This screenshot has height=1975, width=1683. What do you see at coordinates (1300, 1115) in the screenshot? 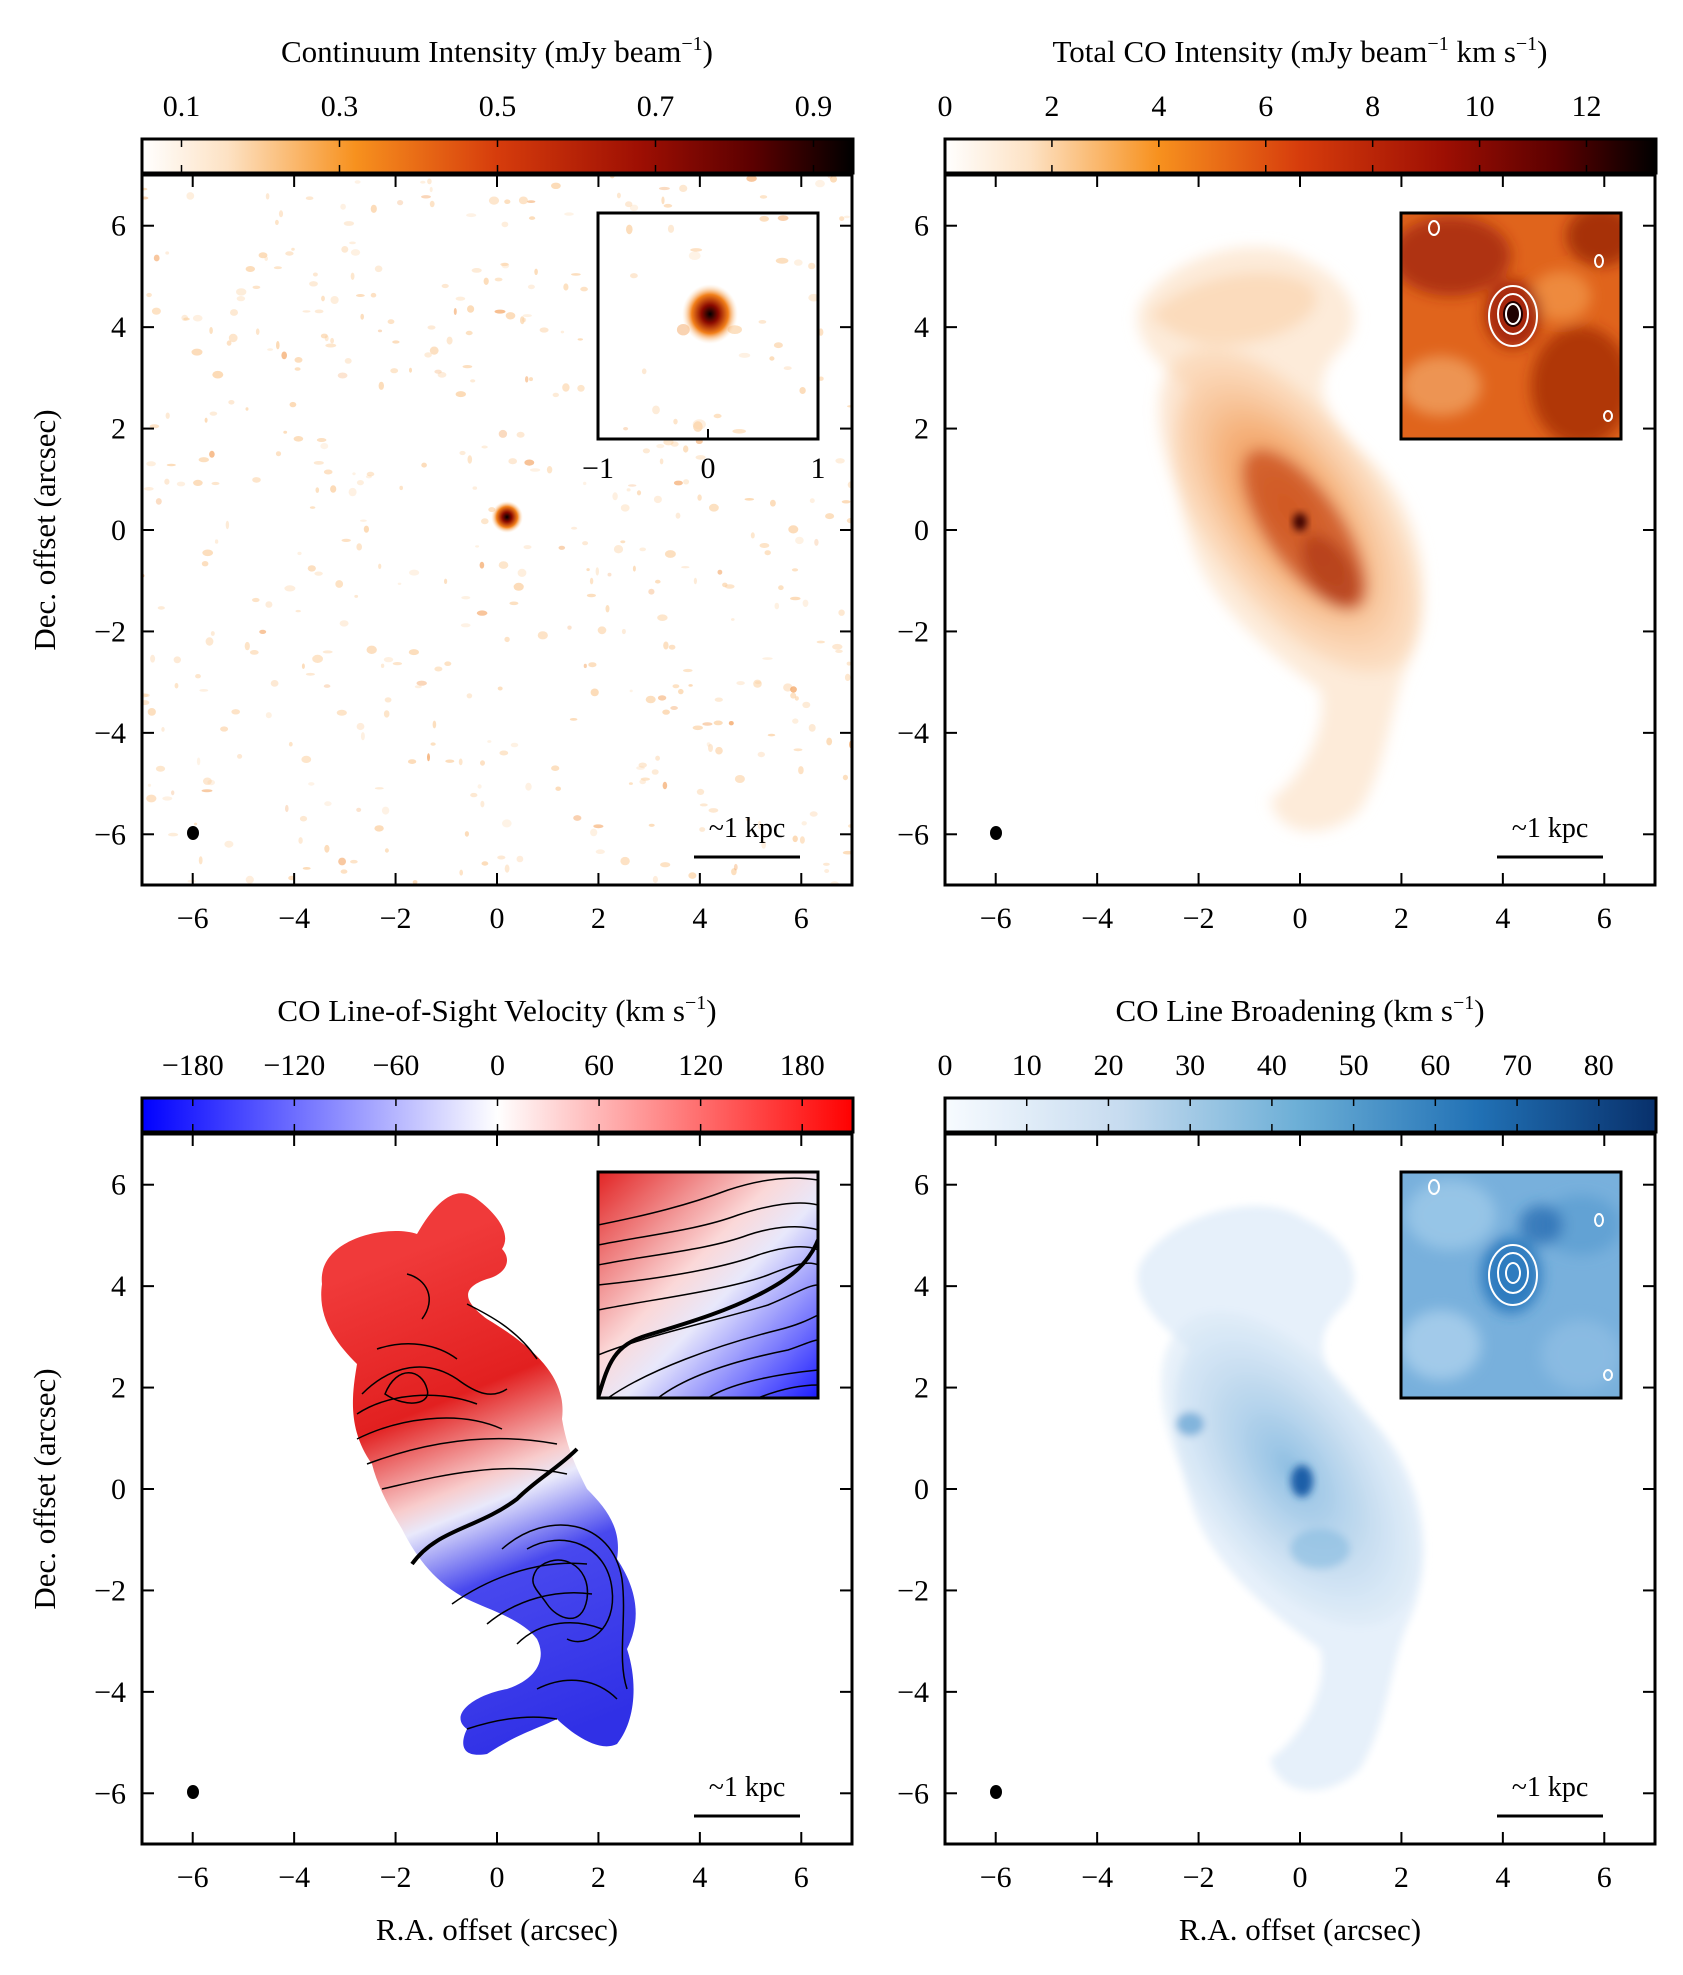
I see `colorbar-co-broadening-fill` at bounding box center [1300, 1115].